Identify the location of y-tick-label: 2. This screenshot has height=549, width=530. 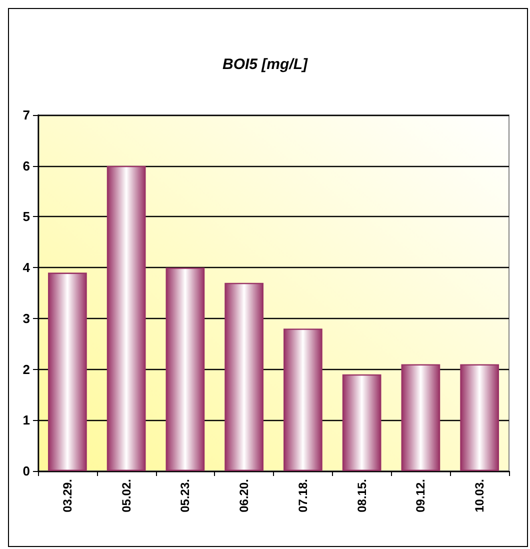
(26, 369).